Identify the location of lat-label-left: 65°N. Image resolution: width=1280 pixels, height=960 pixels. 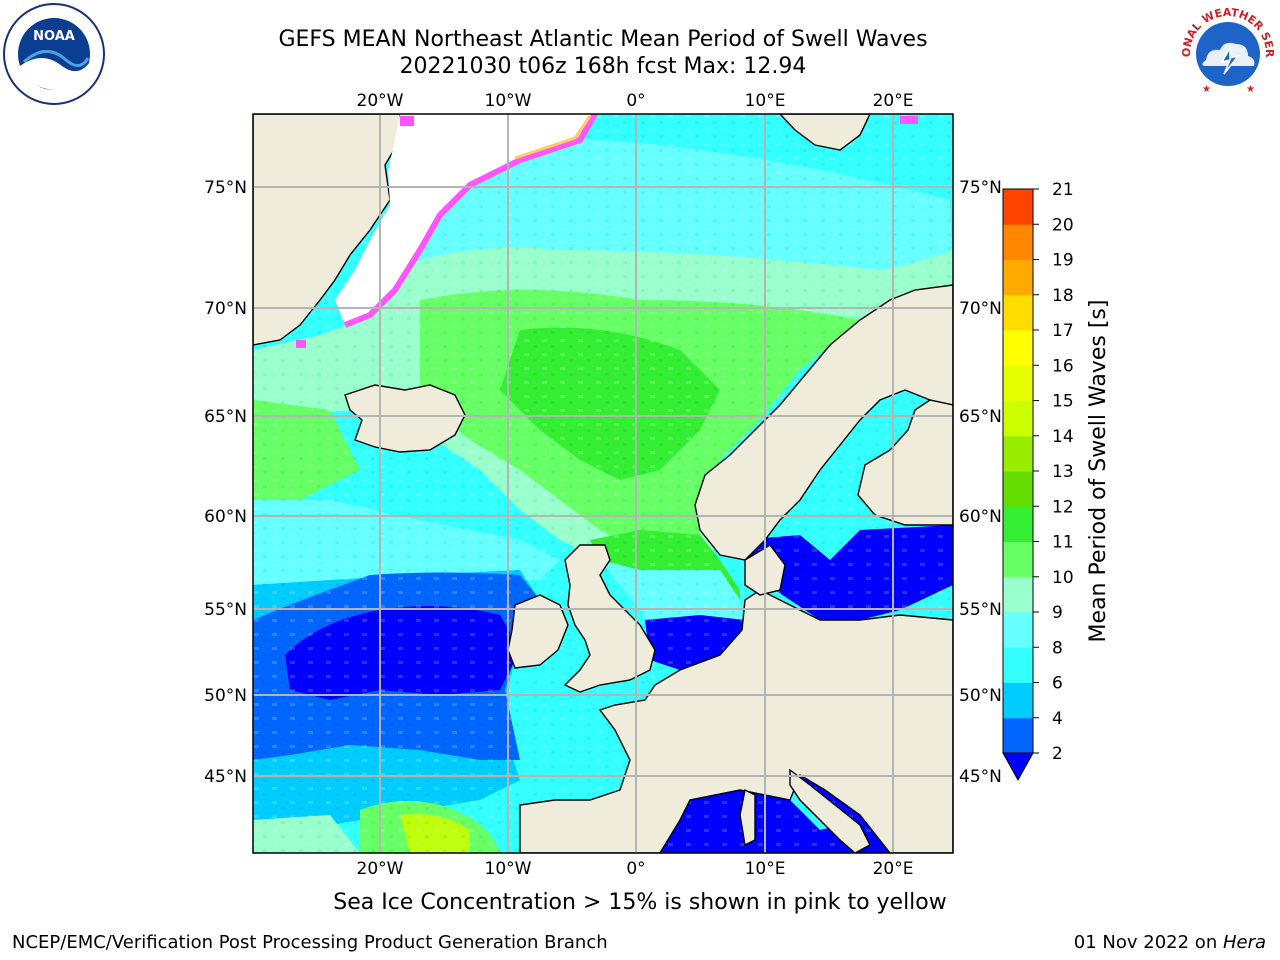
(225, 417).